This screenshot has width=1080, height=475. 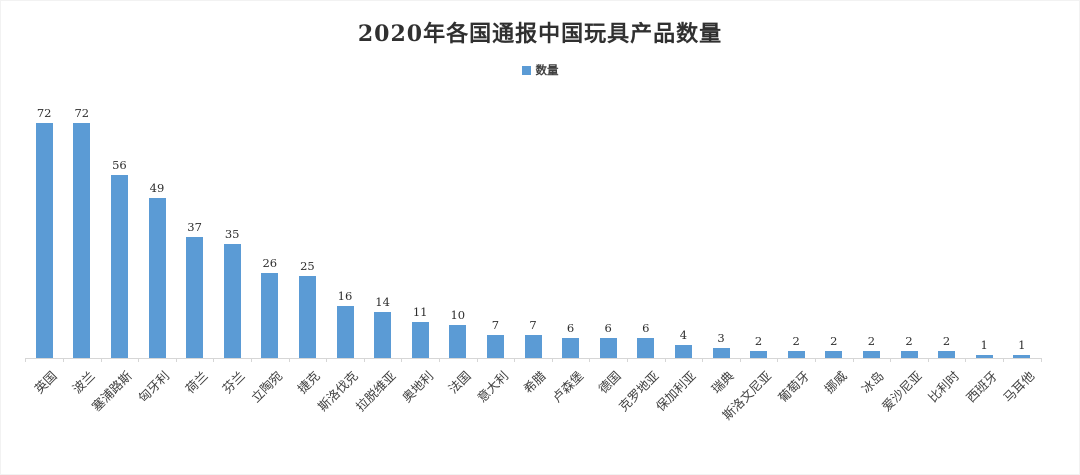 What do you see at coordinates (232, 234) in the screenshot?
I see `bar-value-label: 35` at bounding box center [232, 234].